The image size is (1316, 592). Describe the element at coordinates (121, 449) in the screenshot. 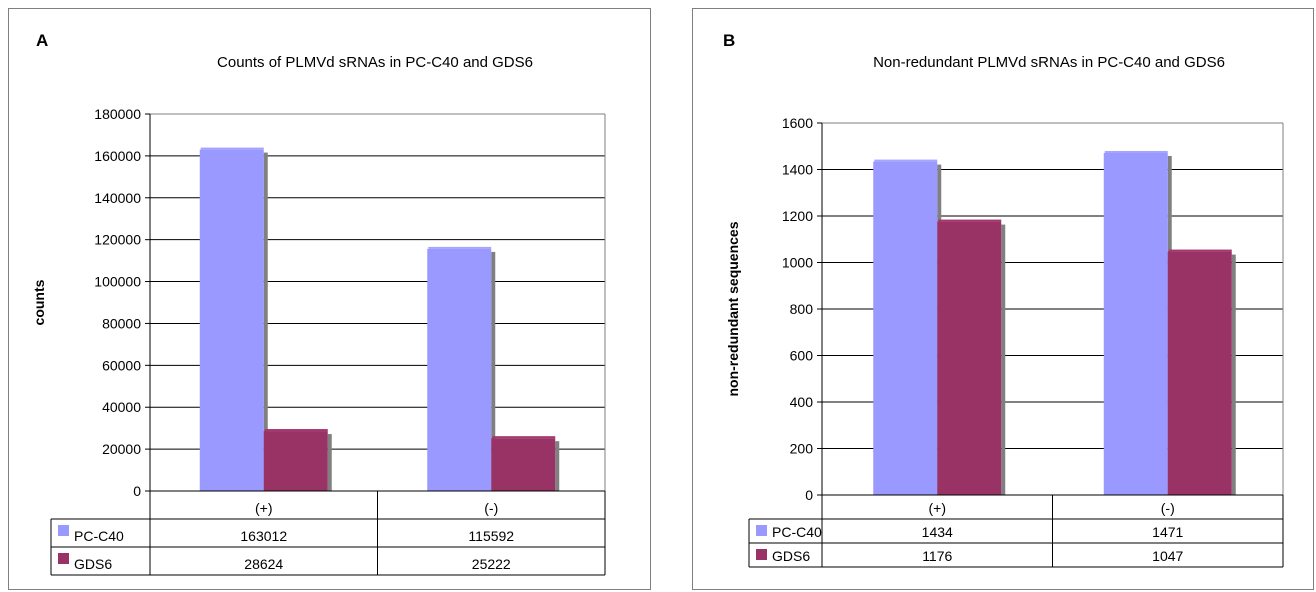

I see `y-tick-label: 20000` at that location.